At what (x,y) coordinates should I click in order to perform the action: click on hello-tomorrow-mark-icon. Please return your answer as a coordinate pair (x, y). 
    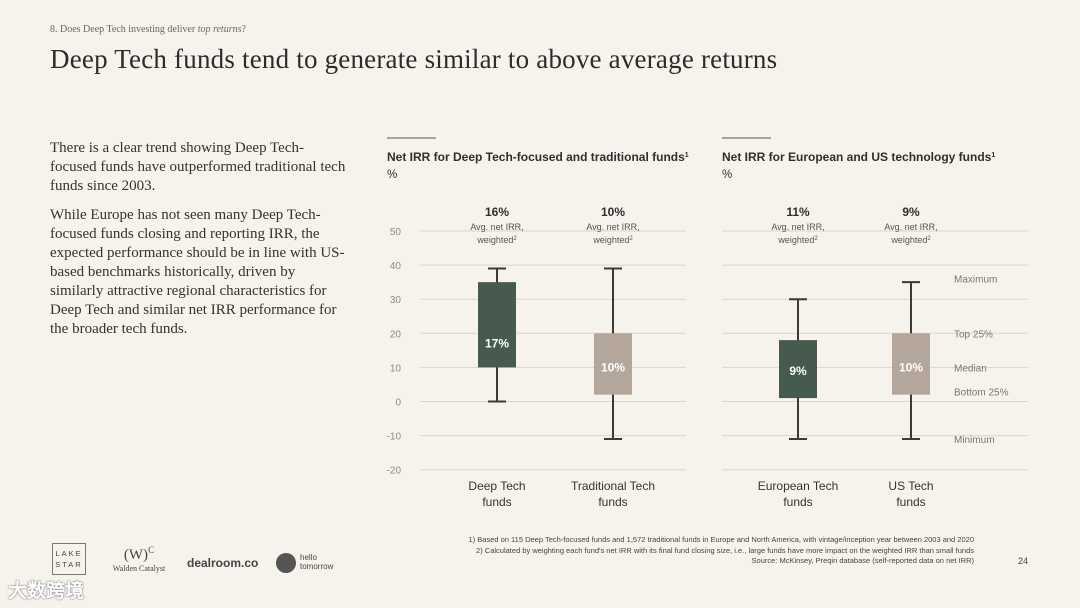
    Looking at the image, I should click on (286, 563).